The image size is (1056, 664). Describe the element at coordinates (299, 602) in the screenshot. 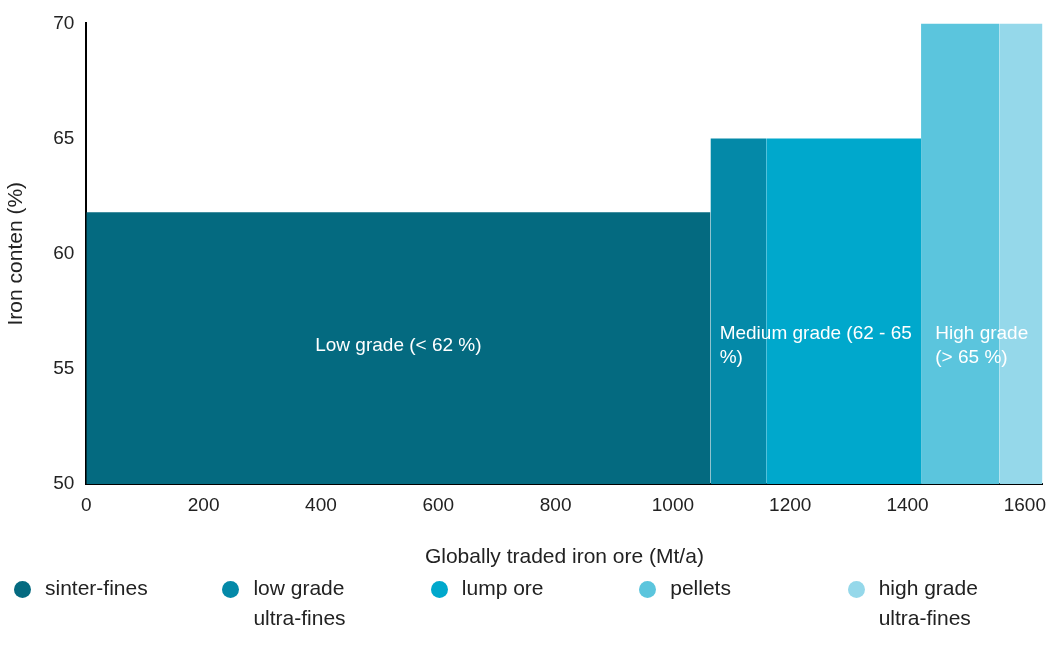

I see `legend-label: low grade ultra-fines` at that location.